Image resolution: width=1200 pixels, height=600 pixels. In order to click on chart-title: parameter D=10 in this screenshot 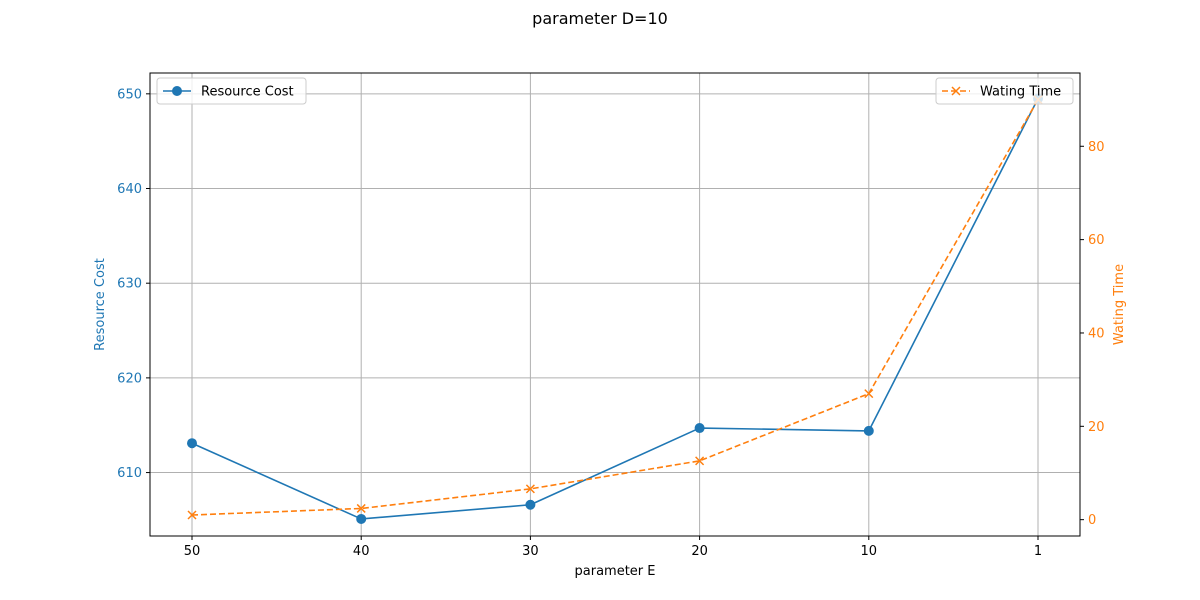, I will do `click(600, 18)`.